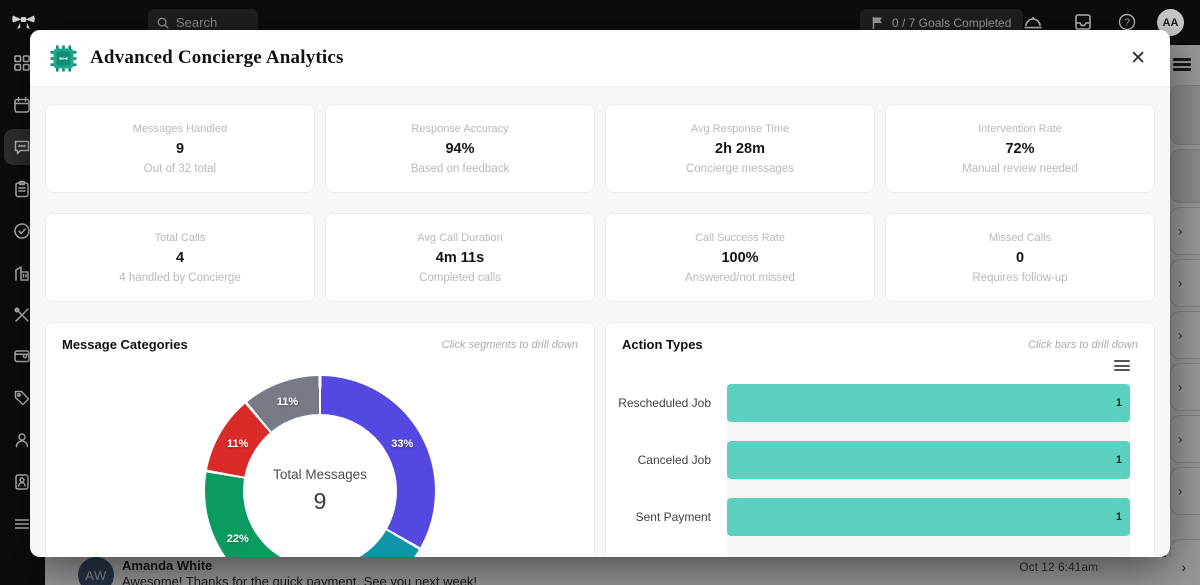 This screenshot has height=585, width=1200. I want to click on avatar: AW, so click(96, 571).